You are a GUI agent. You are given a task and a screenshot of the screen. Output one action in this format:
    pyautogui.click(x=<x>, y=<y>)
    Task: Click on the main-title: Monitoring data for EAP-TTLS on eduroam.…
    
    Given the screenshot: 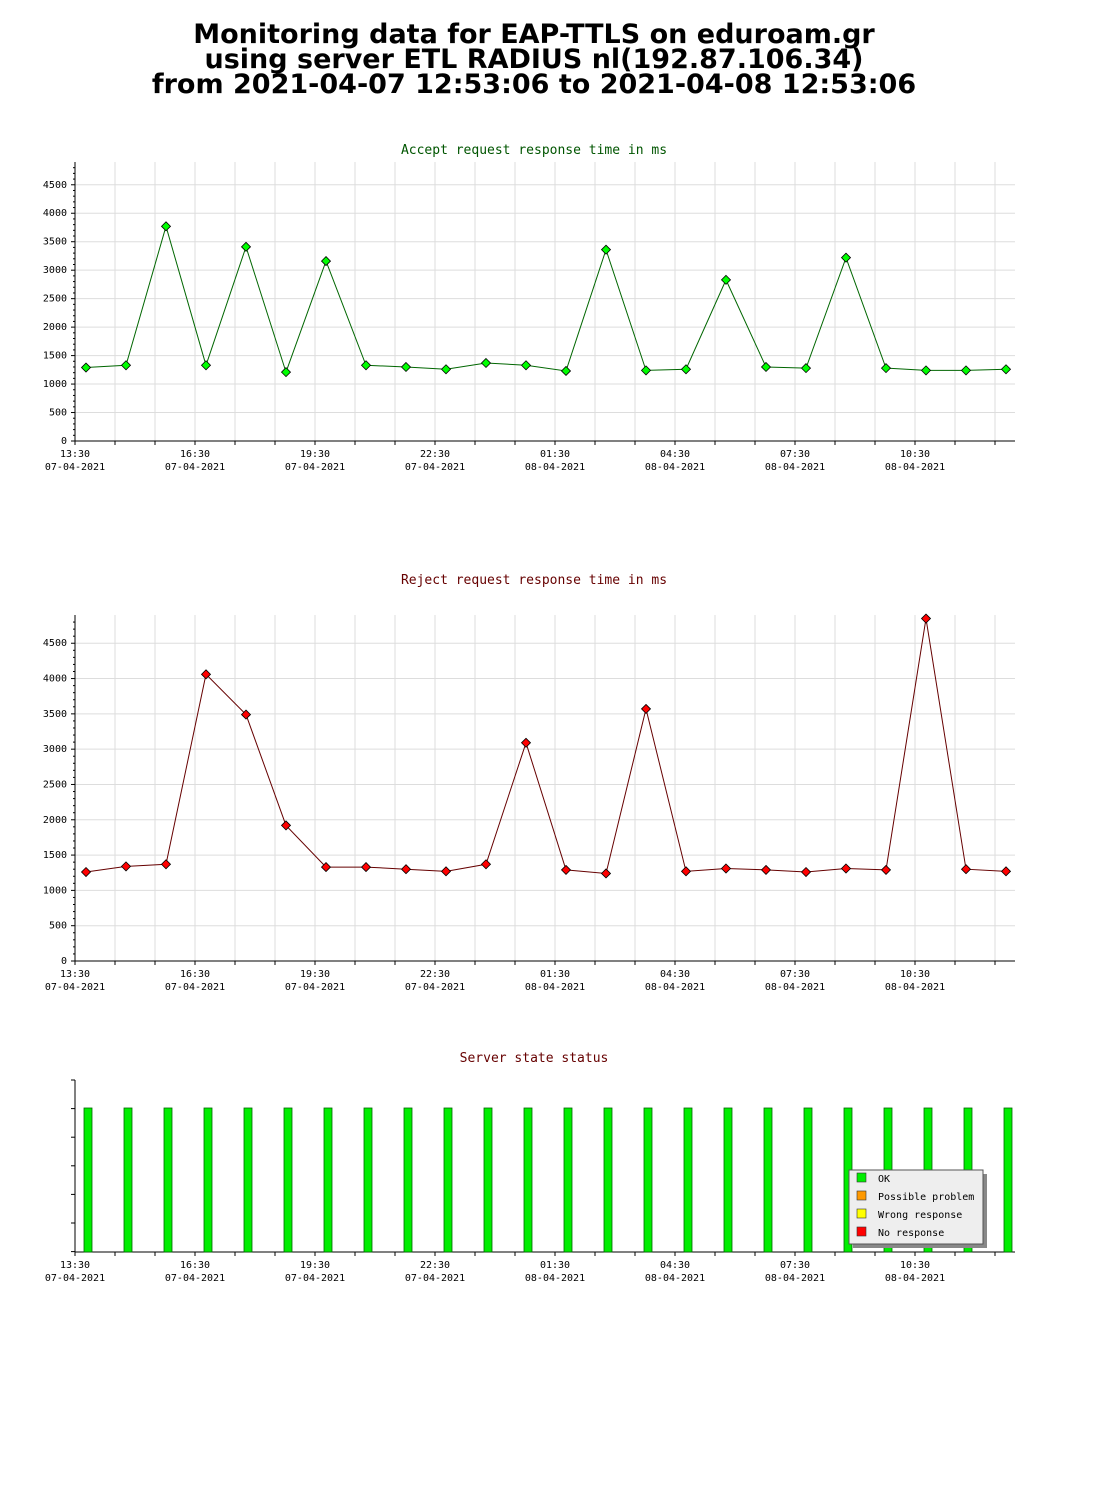 What is the action you would take?
    pyautogui.click(x=534, y=59)
    